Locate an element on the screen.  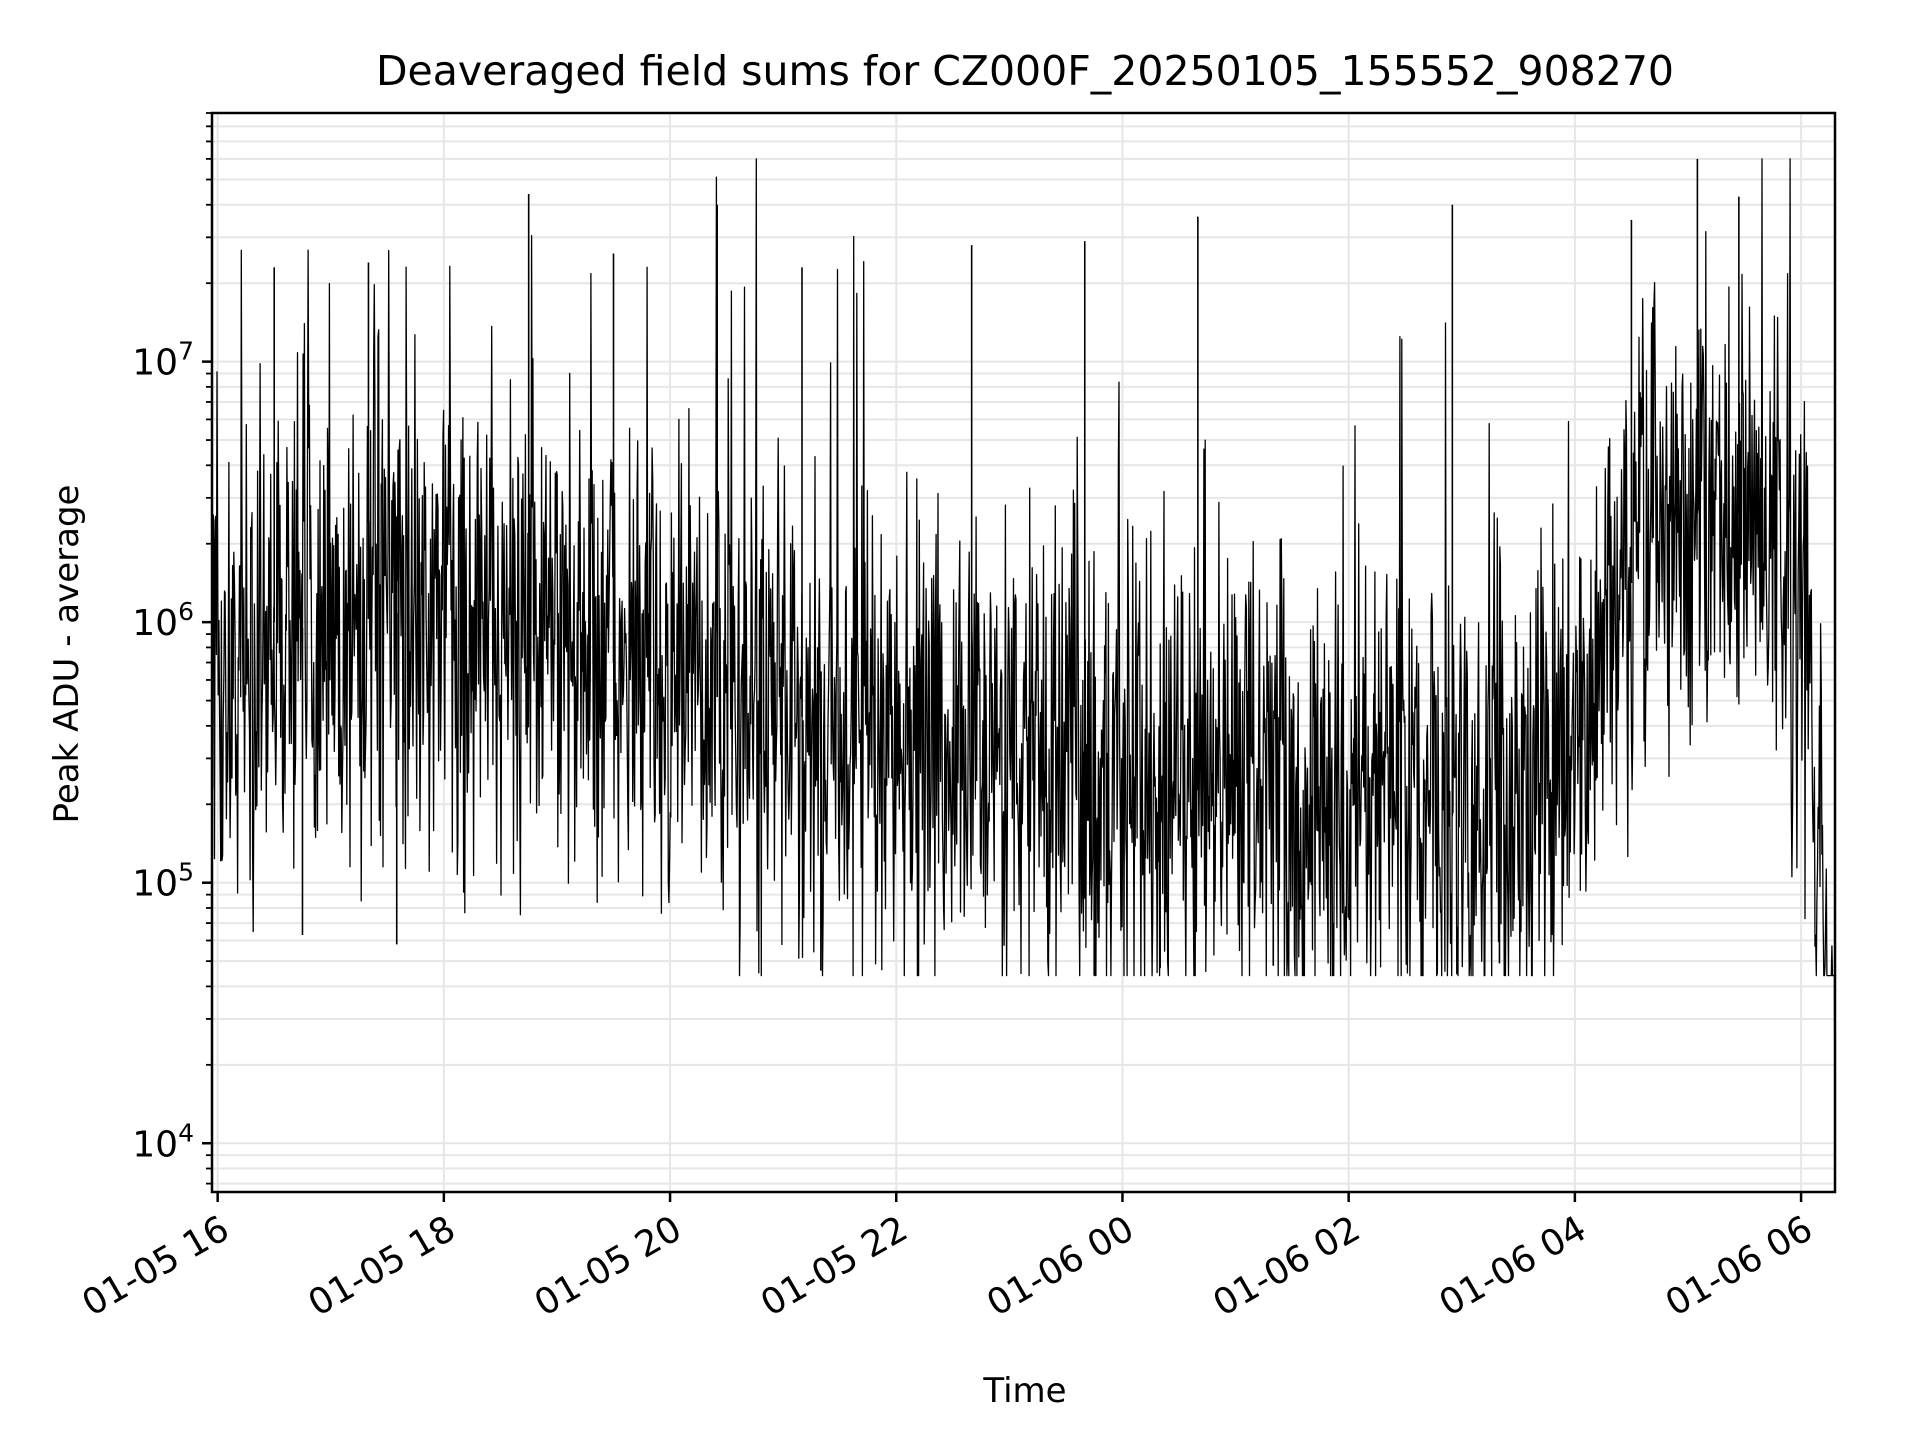
y-tick-label: 10⁵ is located at coordinates (163, 881).